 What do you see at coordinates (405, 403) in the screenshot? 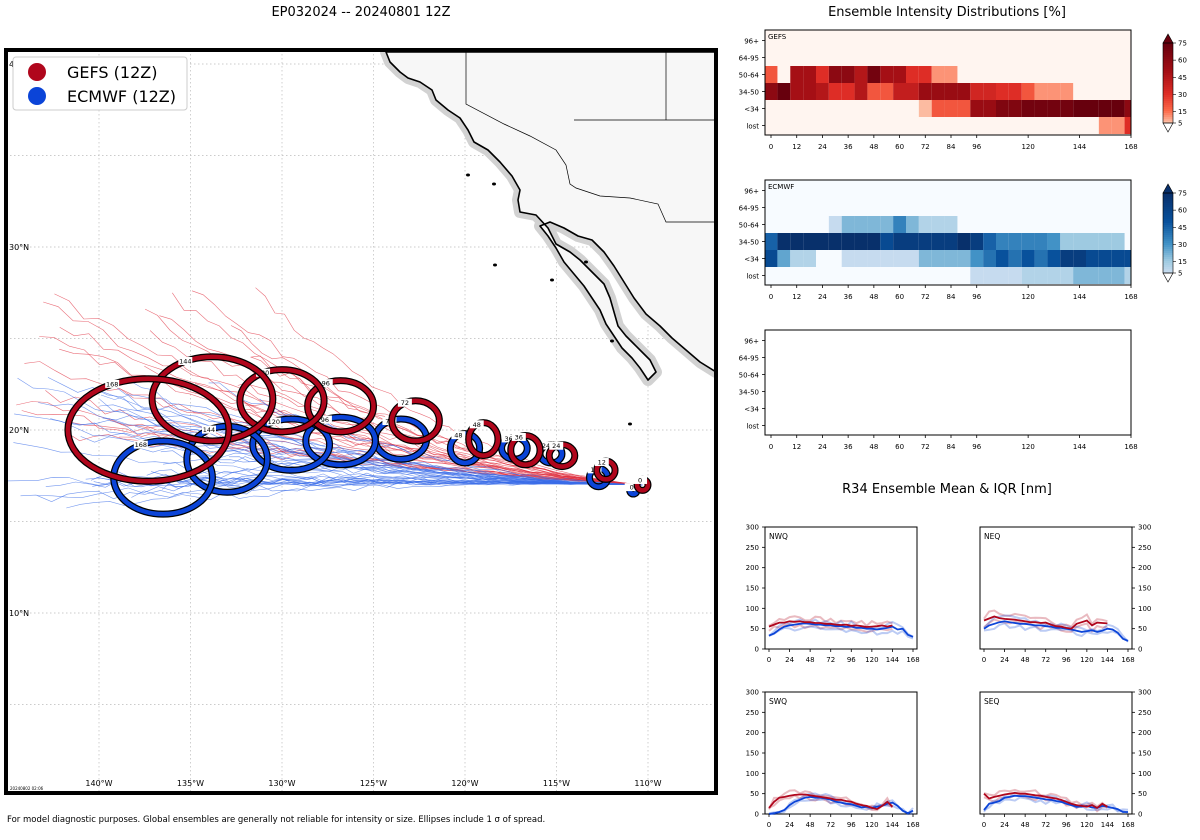
I see `ellipse-label: 72` at bounding box center [405, 403].